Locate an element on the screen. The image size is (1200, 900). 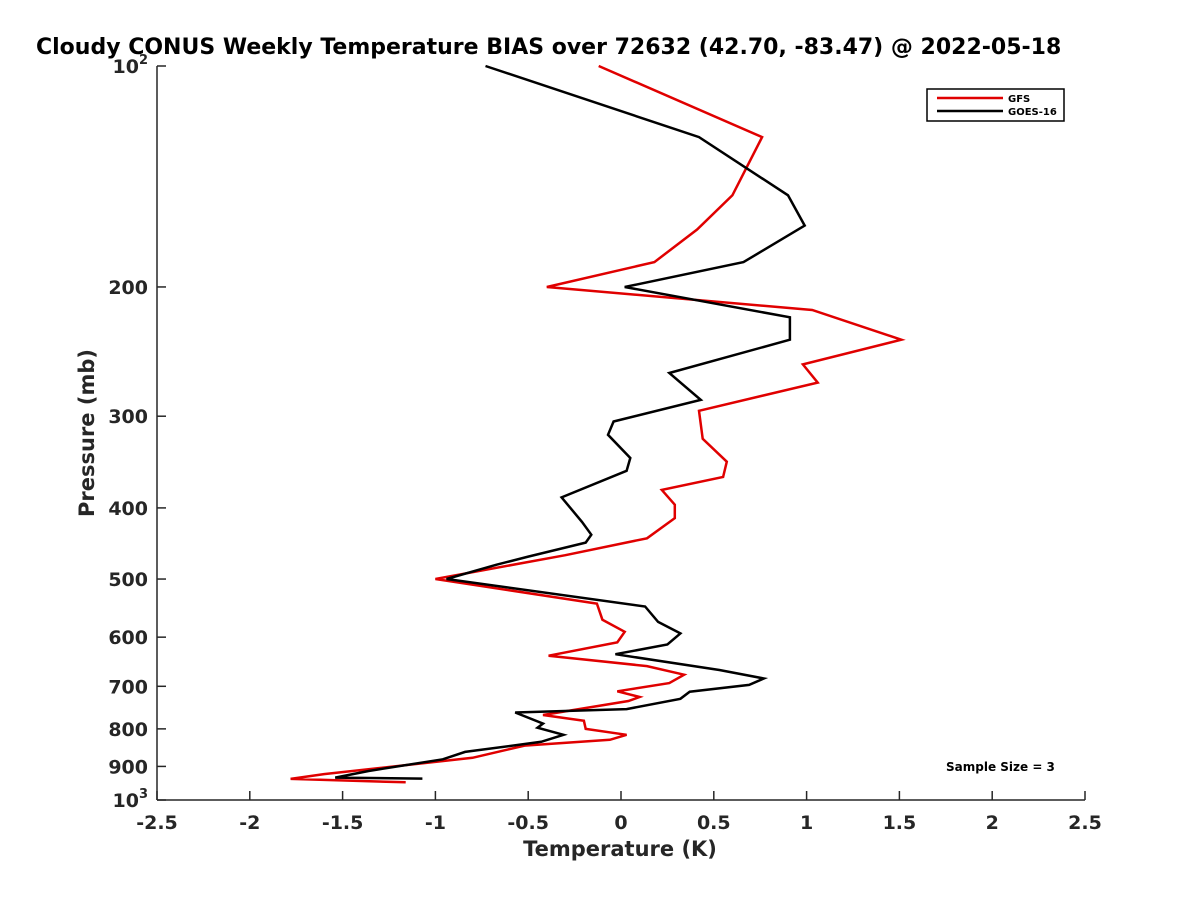
x-axis-ticks: -2.5 -2 -1.5 -1 -0.5 0 0.5 1 1.5 2 2.5 is located at coordinates (619, 812).